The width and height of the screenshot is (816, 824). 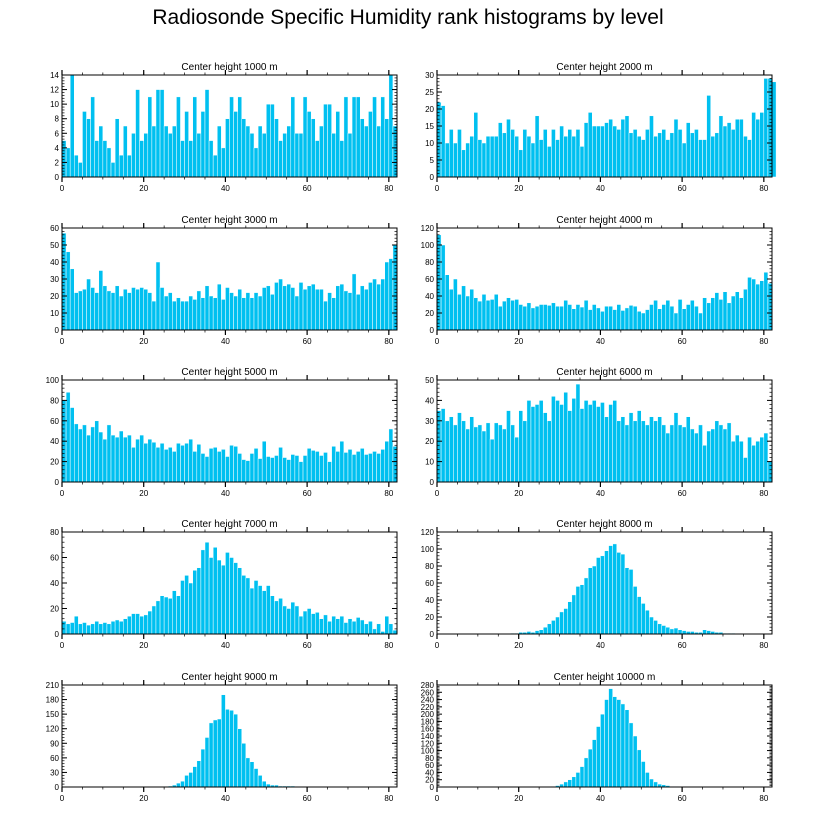 I want to click on y-tick-label: 80, so click(x=429, y=262).